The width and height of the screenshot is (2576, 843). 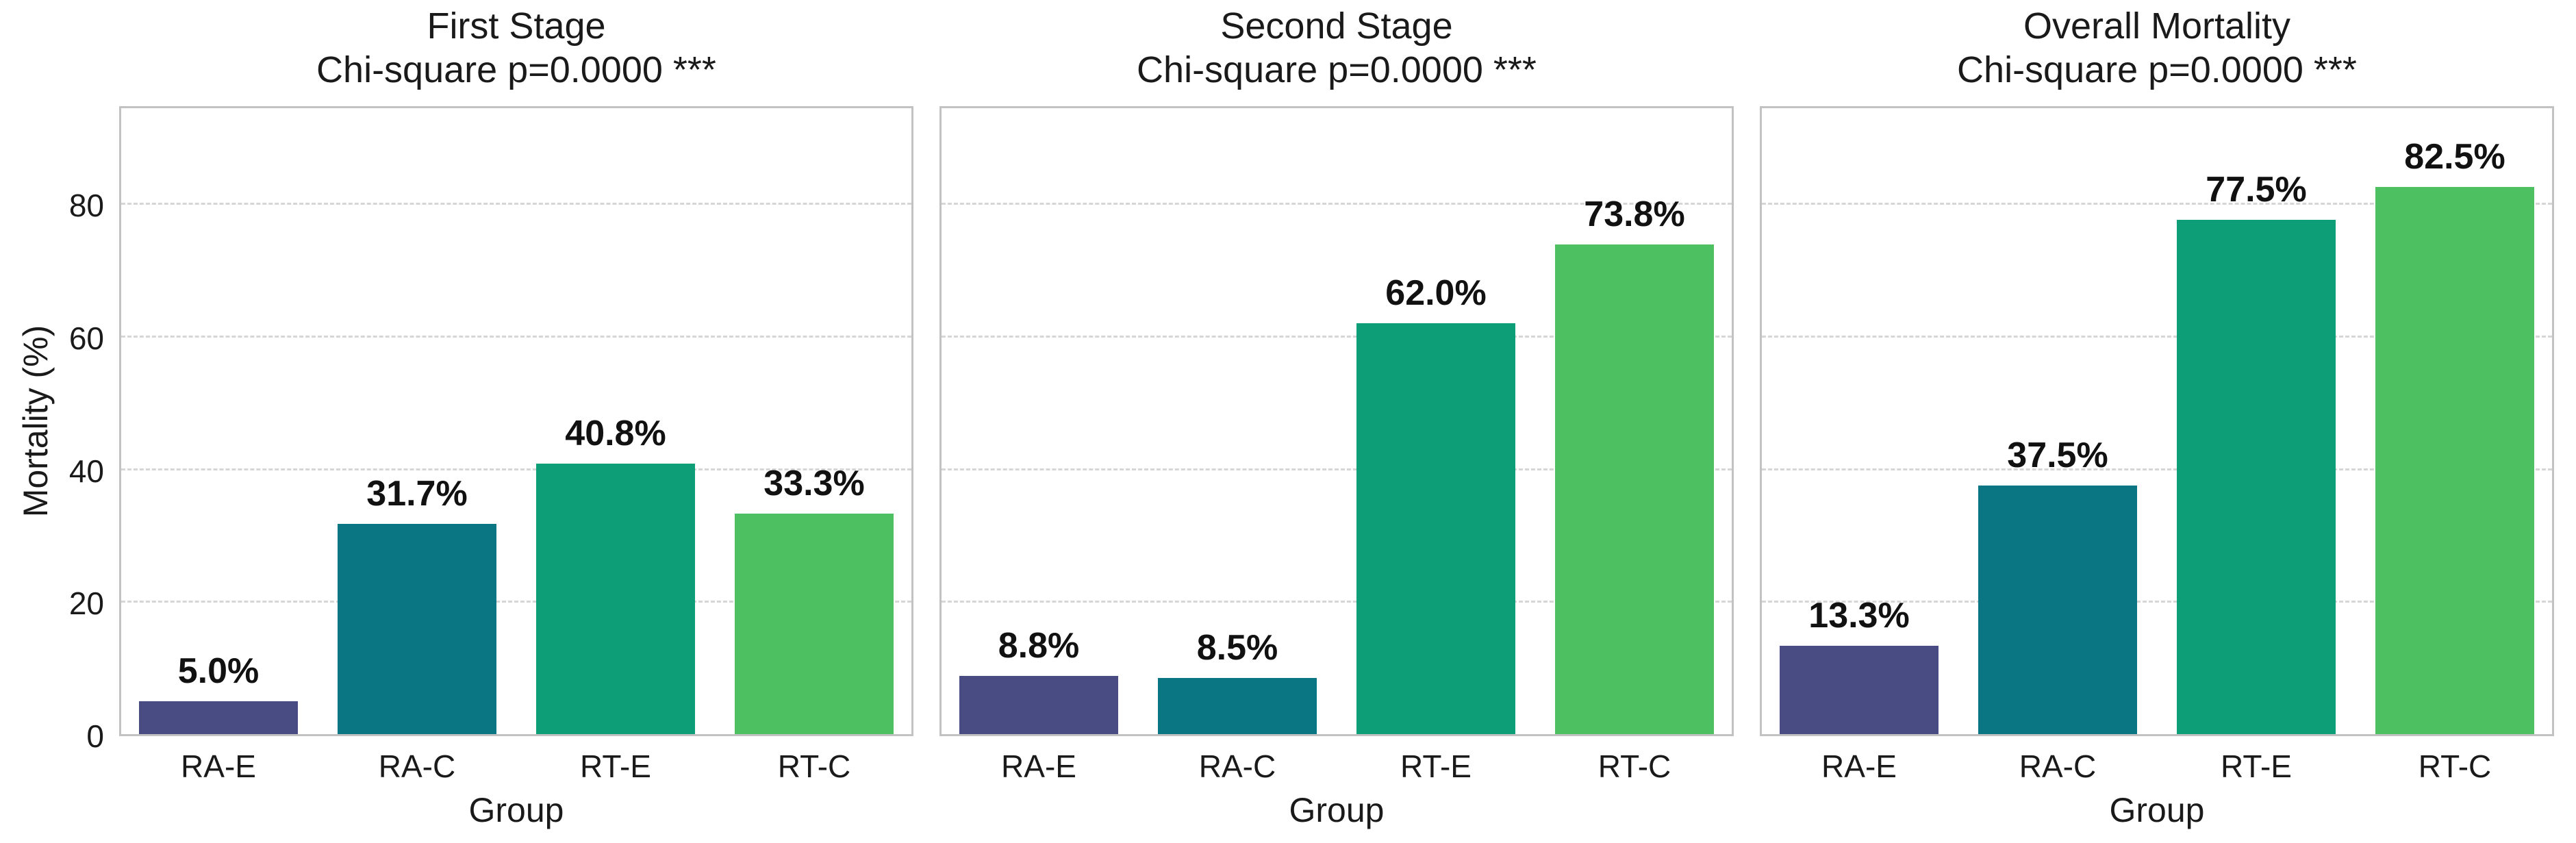 What do you see at coordinates (2454, 157) in the screenshot?
I see `bar-value-label: 82.5%` at bounding box center [2454, 157].